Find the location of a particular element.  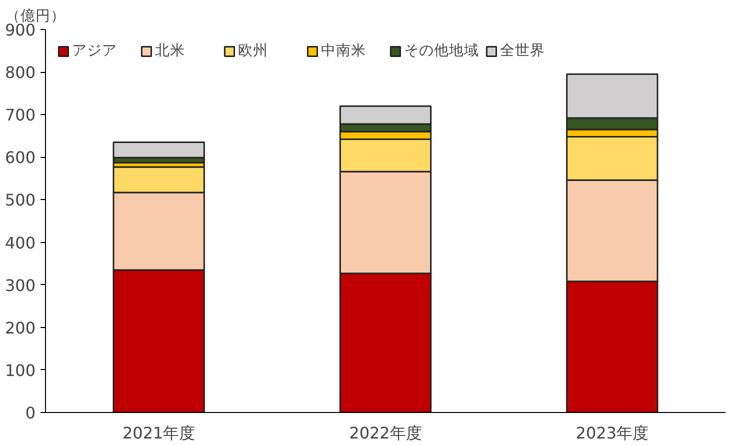

y-axis-title: （億円） is located at coordinates (36, 16).